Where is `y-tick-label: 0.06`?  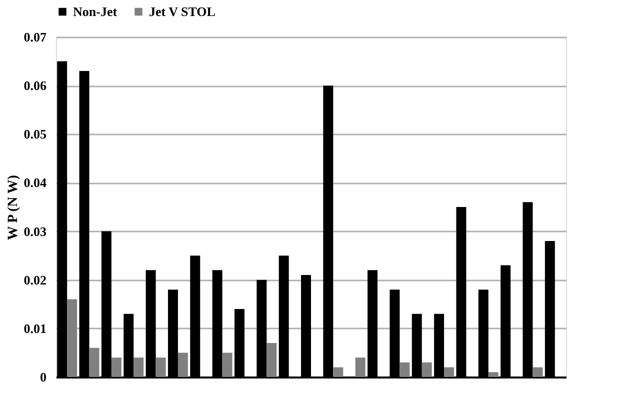
y-tick-label: 0.06 is located at coordinates (35, 86).